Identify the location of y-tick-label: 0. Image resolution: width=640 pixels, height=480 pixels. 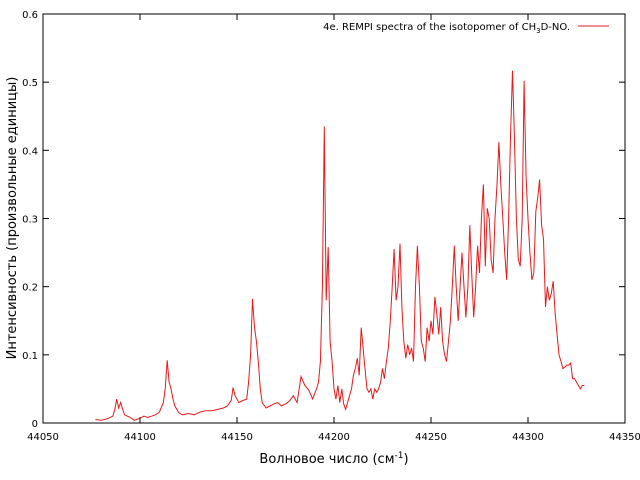
(35, 424).